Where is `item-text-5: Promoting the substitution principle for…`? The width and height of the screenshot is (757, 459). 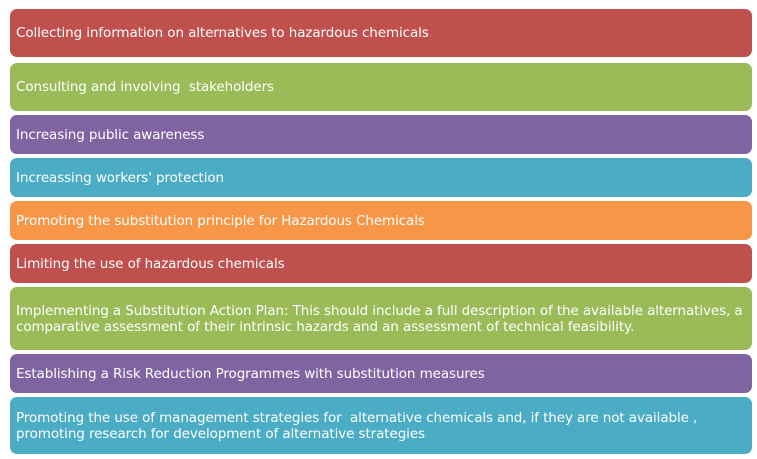 item-text-5: Promoting the substitution principle for… is located at coordinates (220, 220).